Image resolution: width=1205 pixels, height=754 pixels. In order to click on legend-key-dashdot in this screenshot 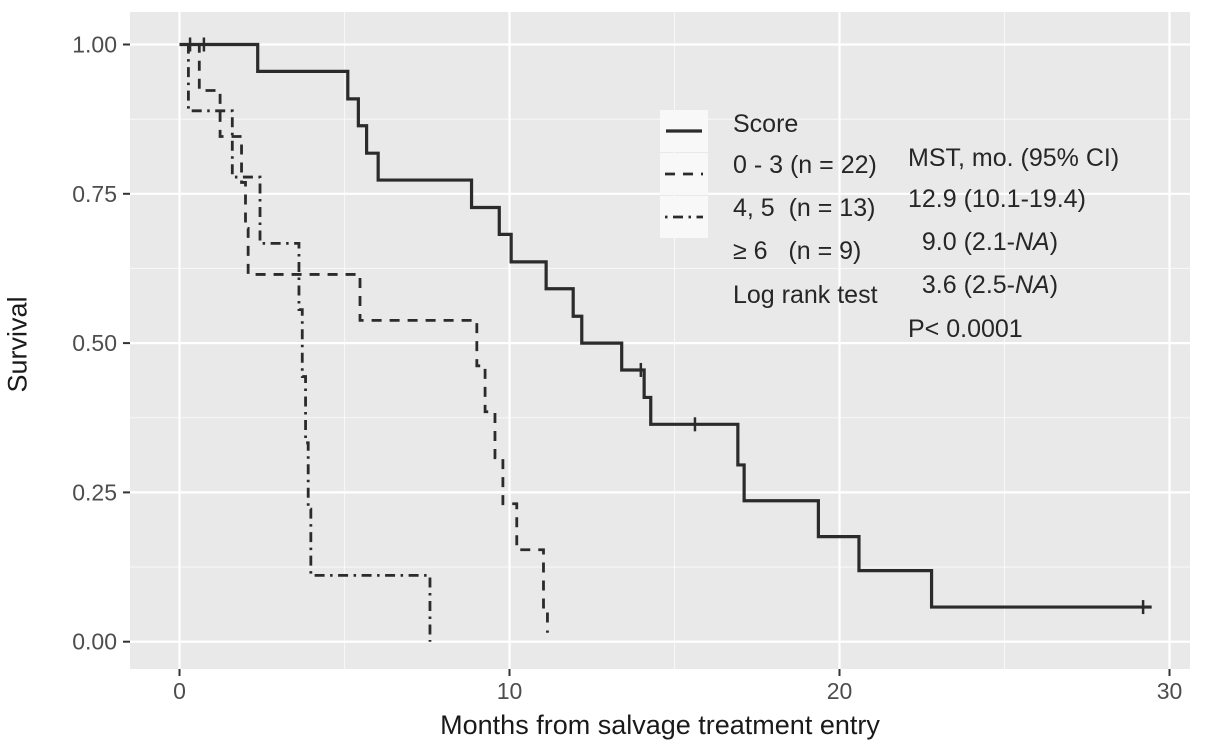, I will do `click(684, 217)`.